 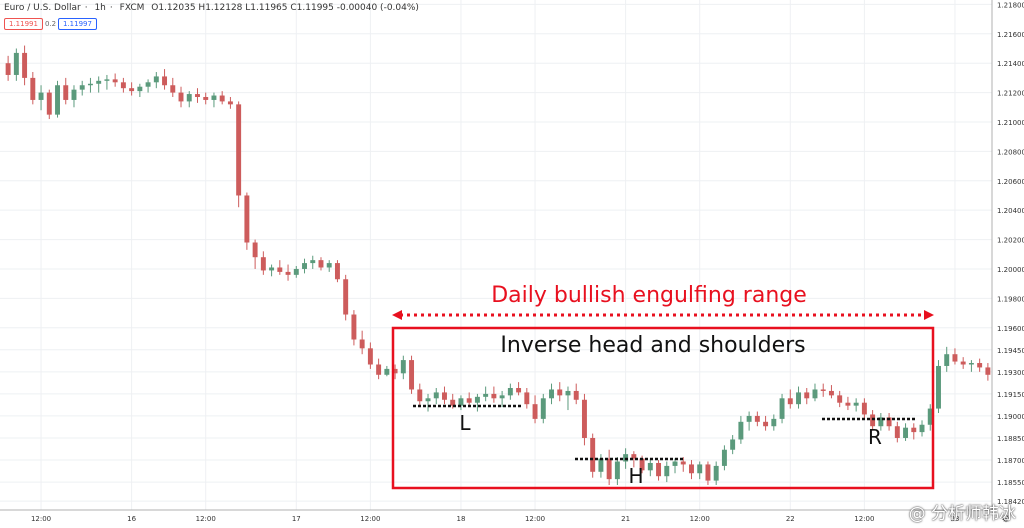 I want to click on price-tick-label: 1.18850, so click(x=1010, y=439).